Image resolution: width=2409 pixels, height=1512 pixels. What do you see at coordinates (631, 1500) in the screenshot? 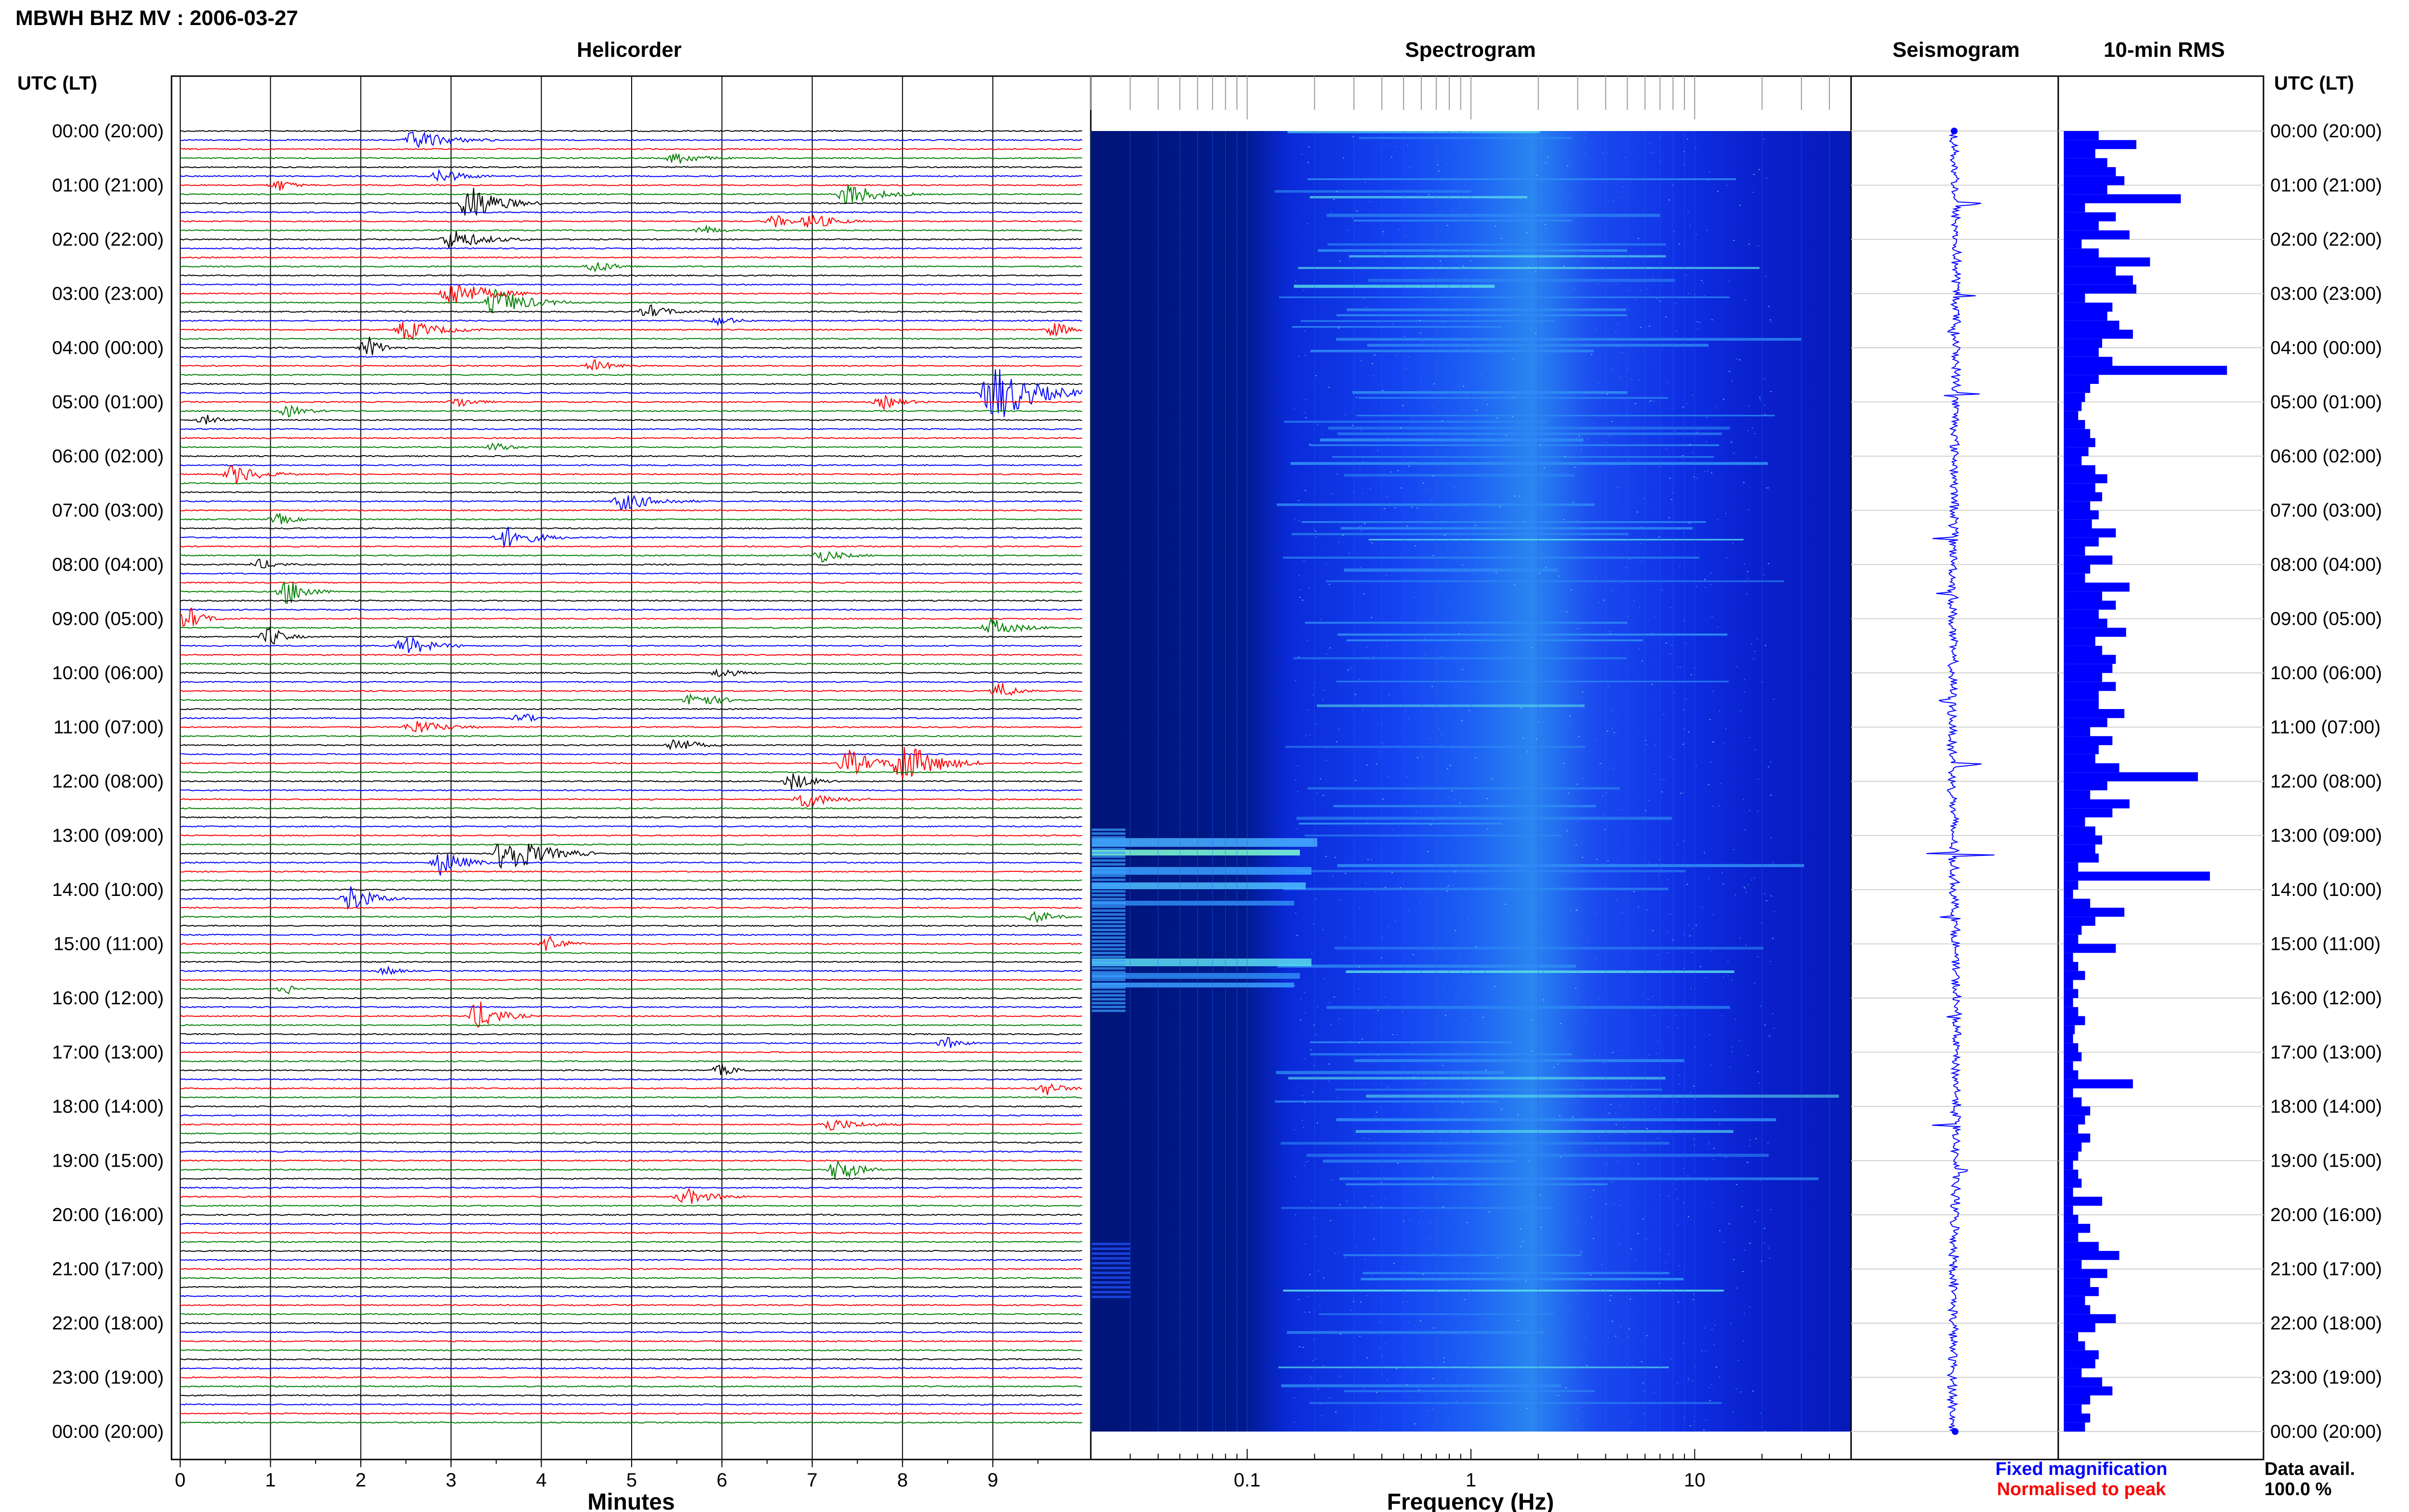
I see `minutes-axis-label: Minutes` at bounding box center [631, 1500].